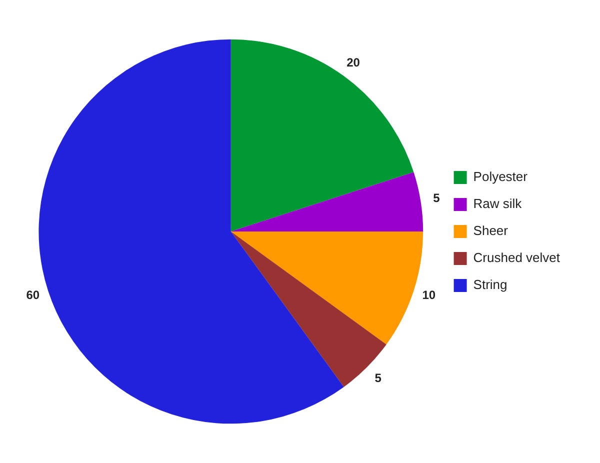 Image resolution: width=600 pixels, height=463 pixels. I want to click on data-label: 20, so click(353, 62).